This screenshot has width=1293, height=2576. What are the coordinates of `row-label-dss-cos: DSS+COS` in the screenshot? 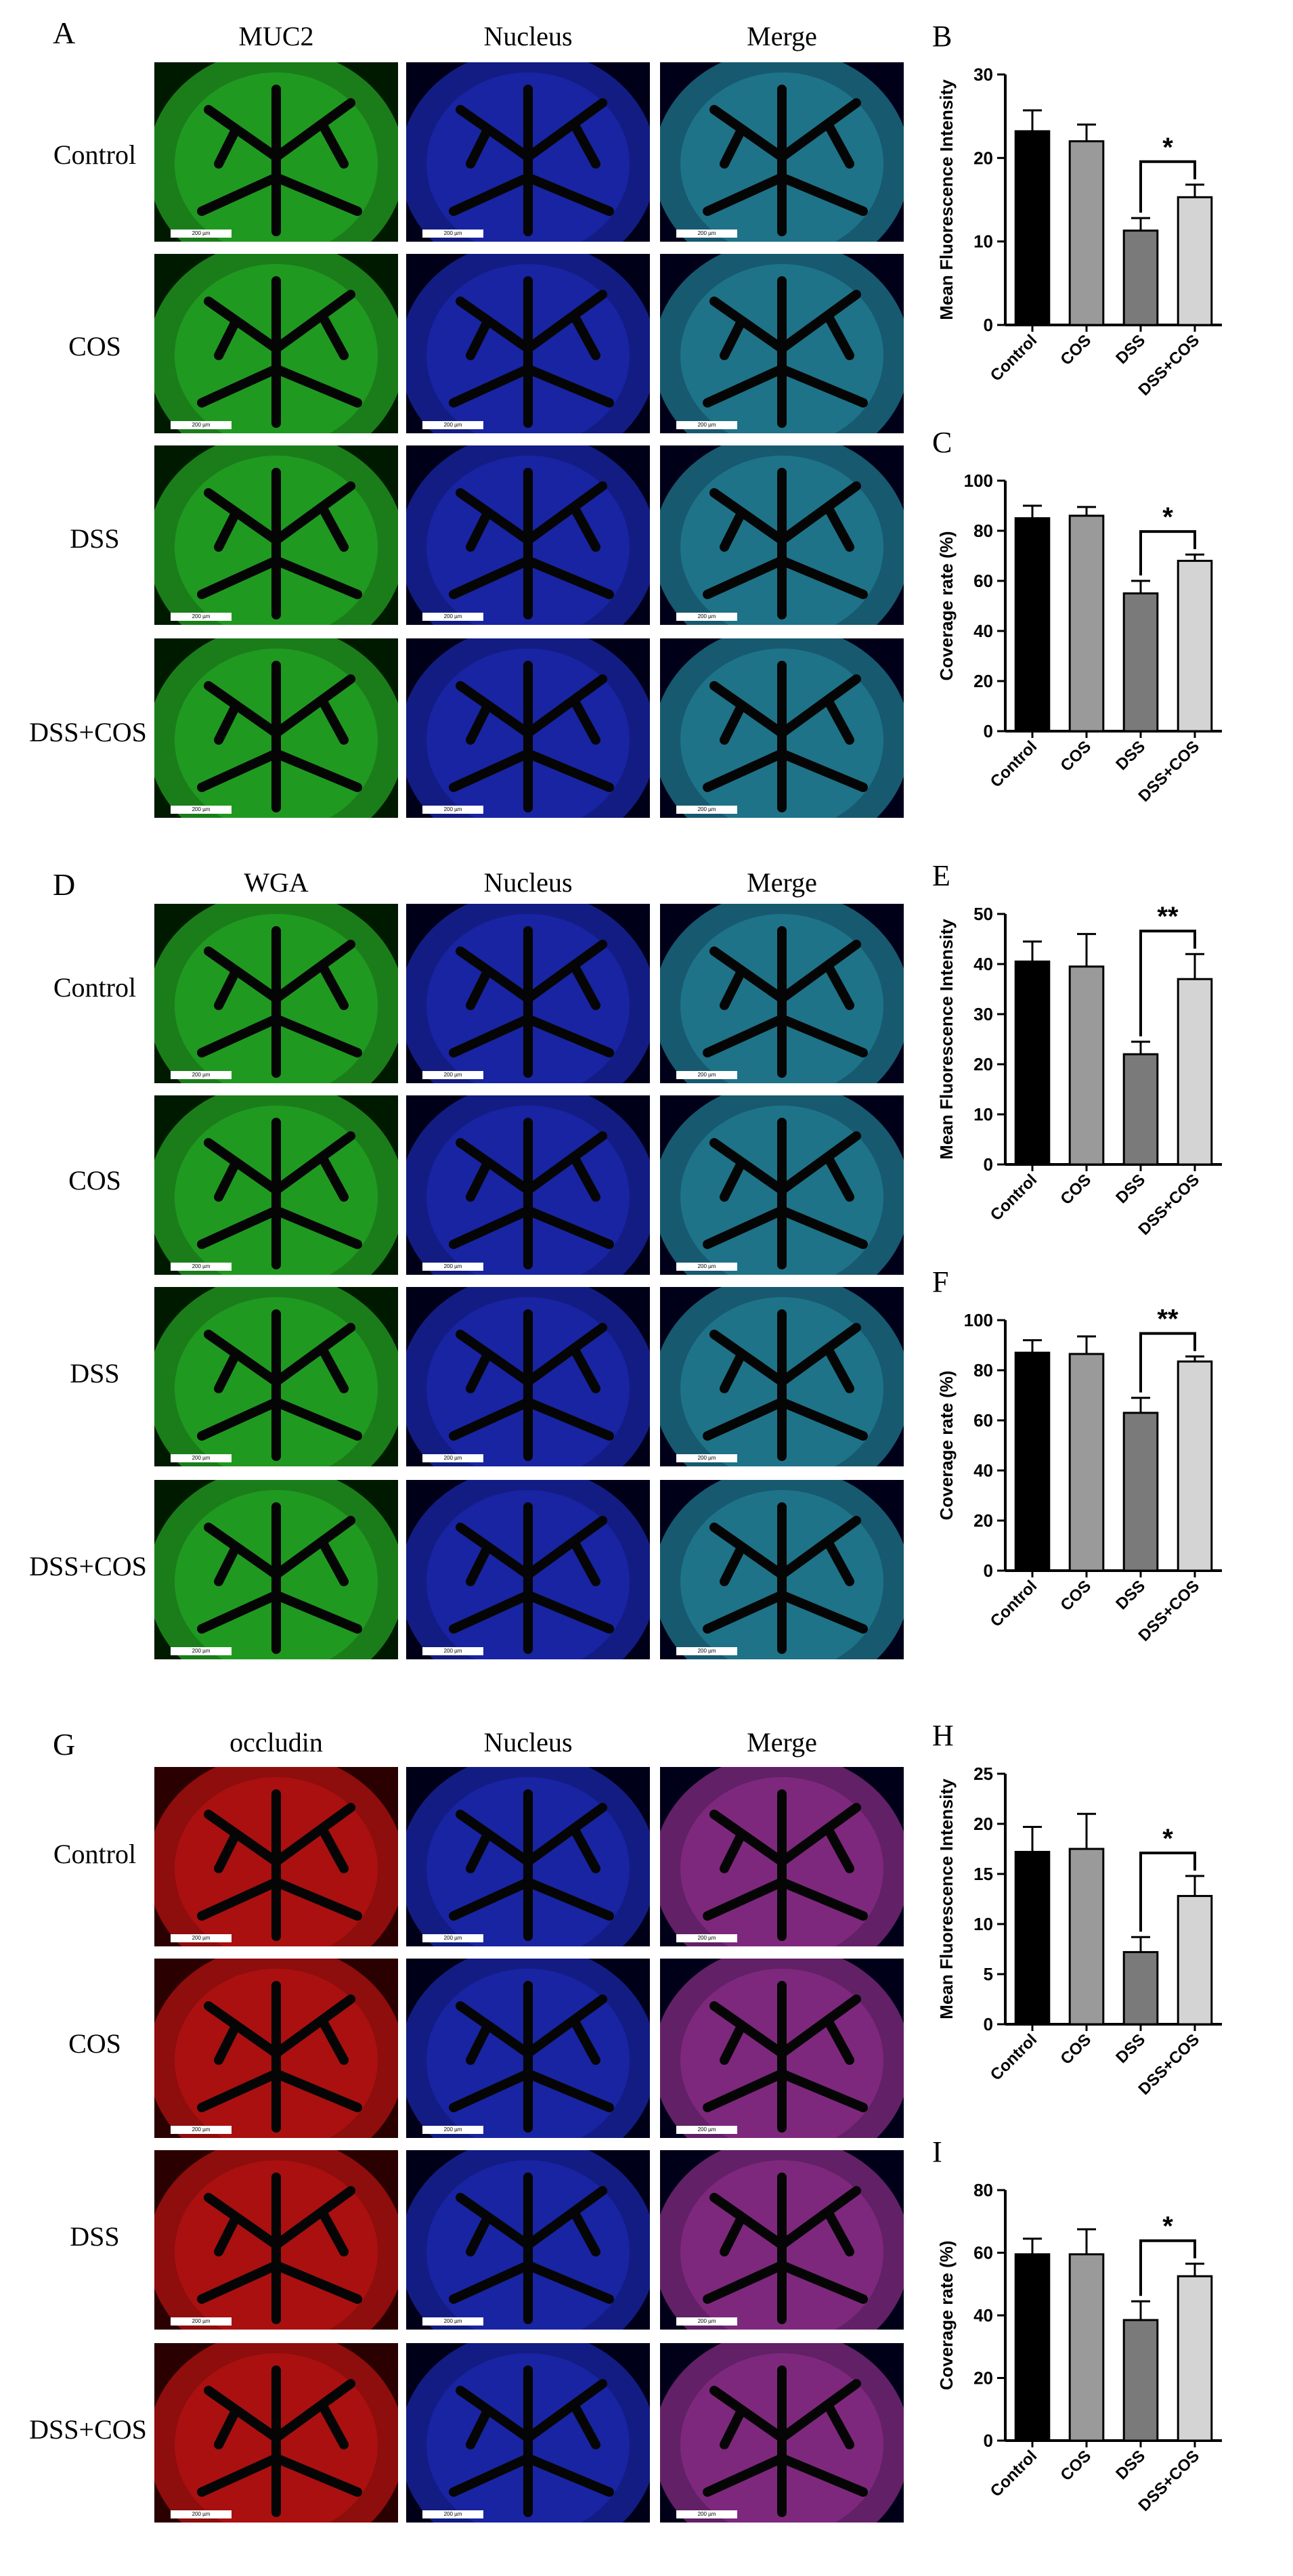 It's located at (88, 732).